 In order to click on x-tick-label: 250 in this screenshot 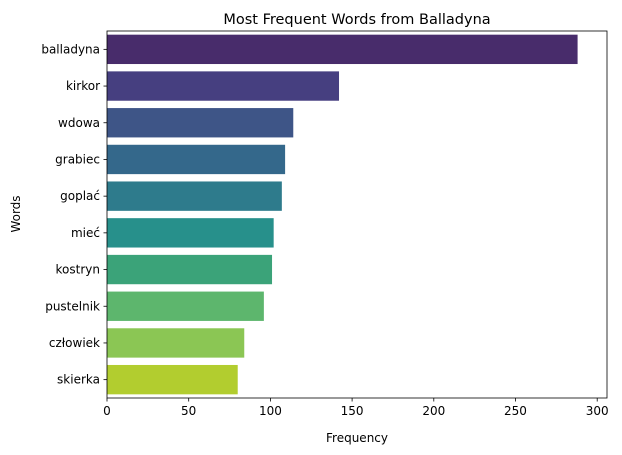, I will do `click(515, 411)`.